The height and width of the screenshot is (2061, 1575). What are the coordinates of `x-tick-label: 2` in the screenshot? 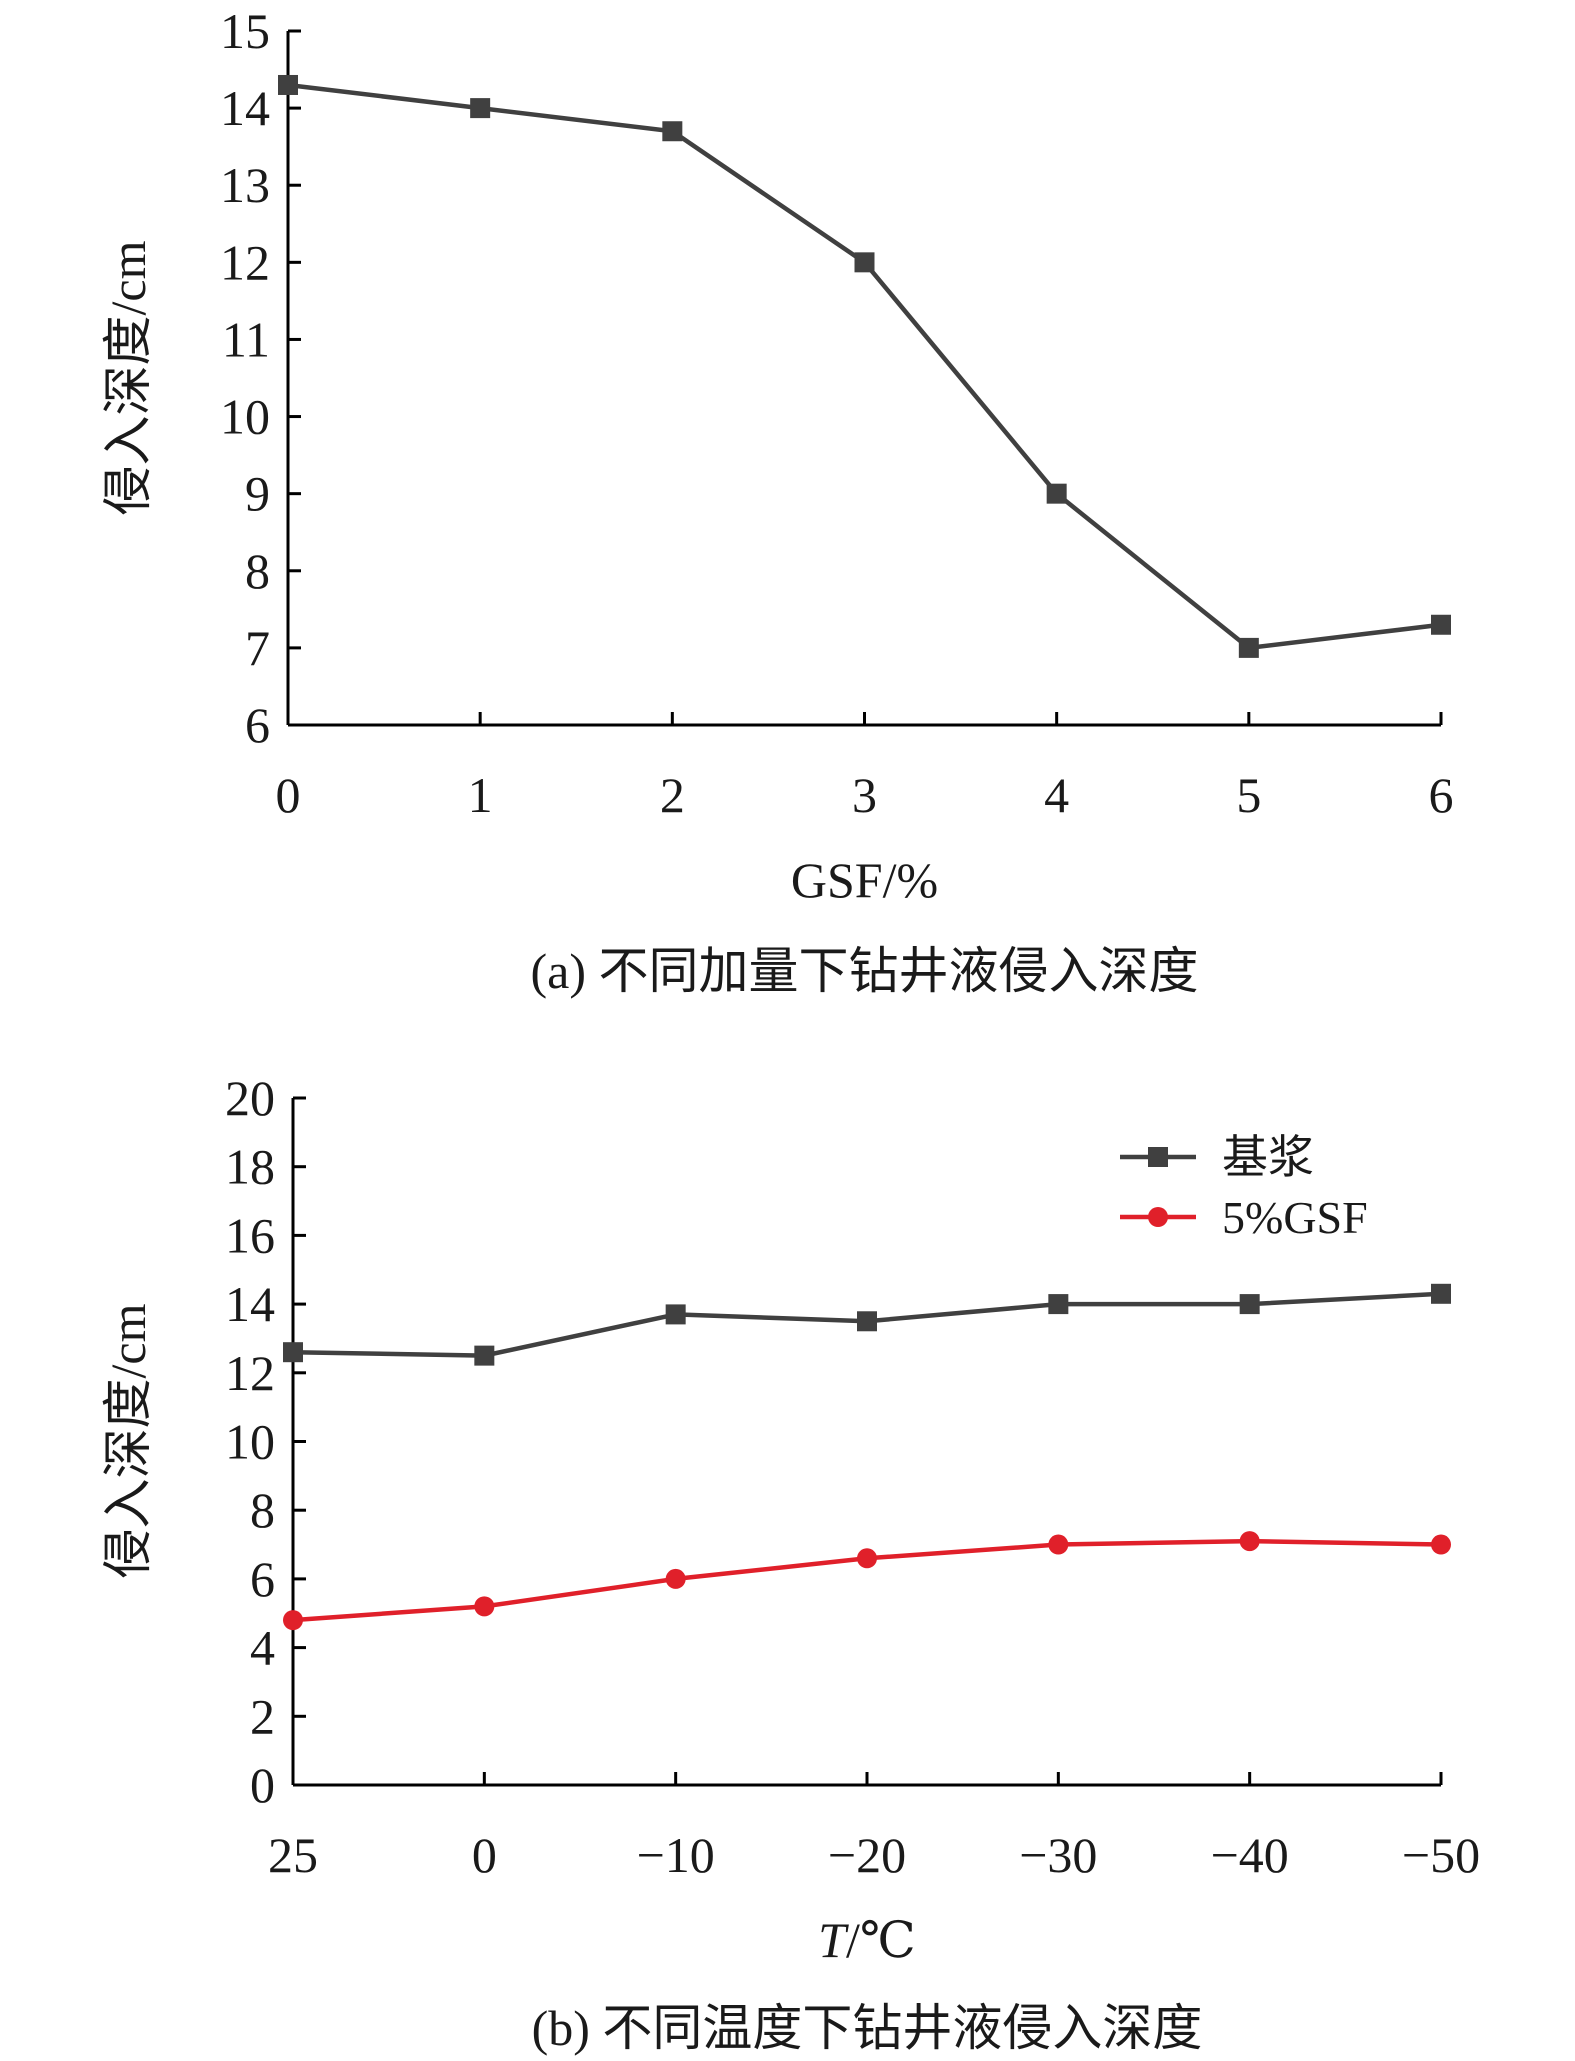 It's located at (672, 795).